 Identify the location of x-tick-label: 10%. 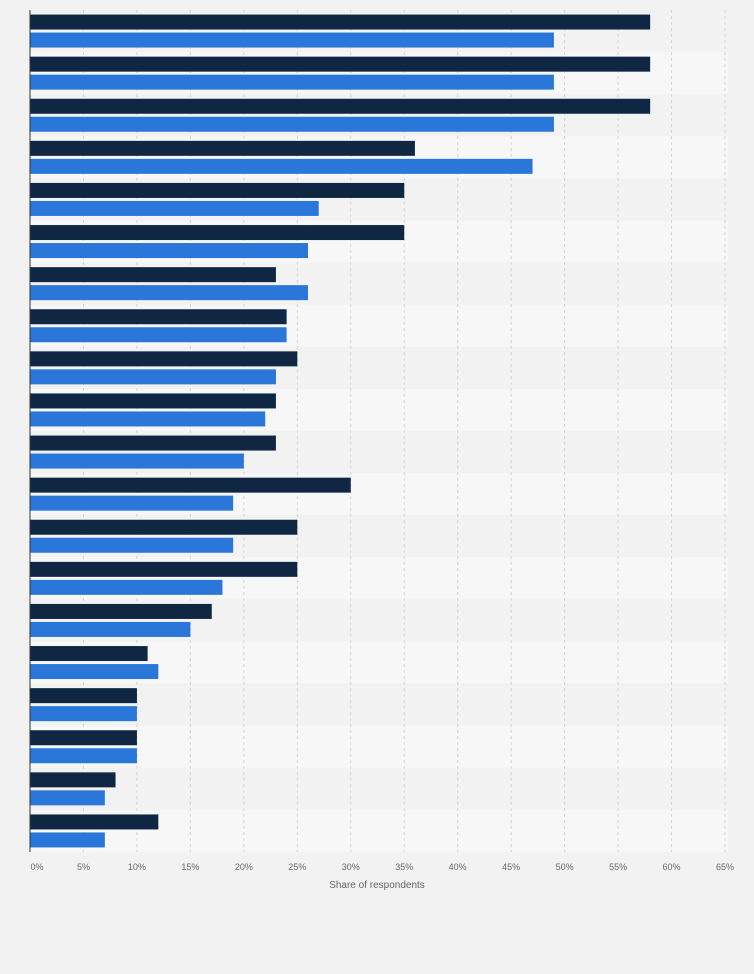
(137, 867).